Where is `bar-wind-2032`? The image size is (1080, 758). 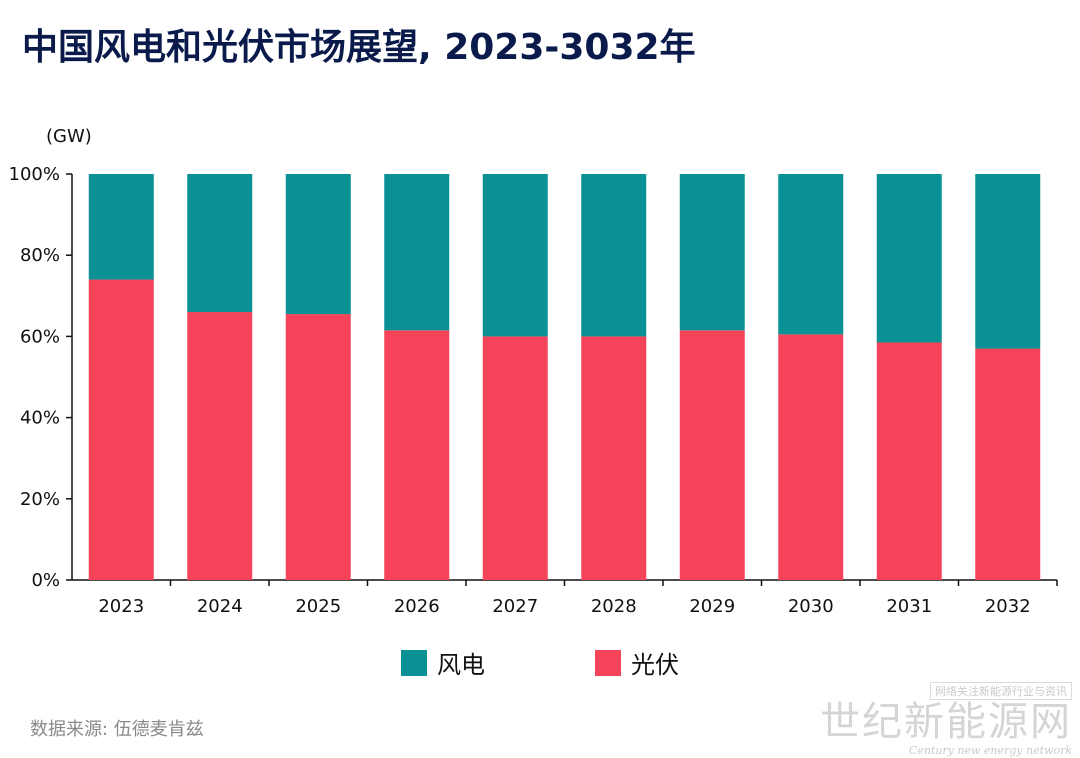
bar-wind-2032 is located at coordinates (1008, 261).